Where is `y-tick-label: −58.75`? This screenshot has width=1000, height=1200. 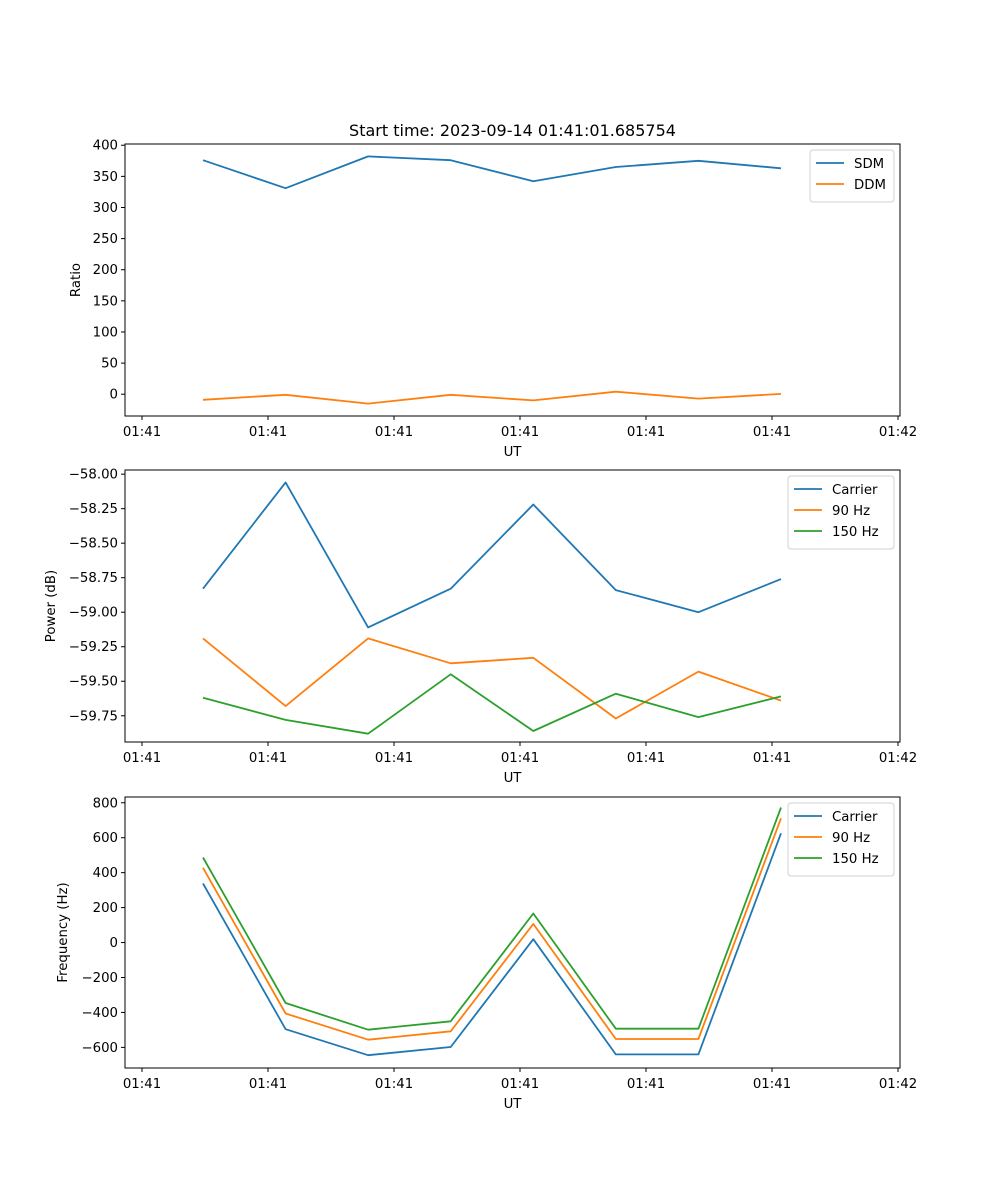
y-tick-label: −58.75 is located at coordinates (93, 578).